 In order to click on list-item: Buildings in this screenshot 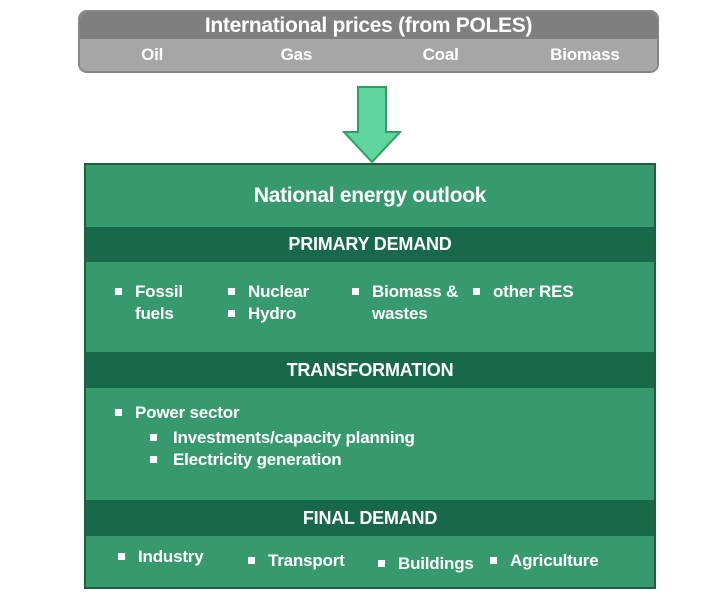, I will do `click(434, 564)`.